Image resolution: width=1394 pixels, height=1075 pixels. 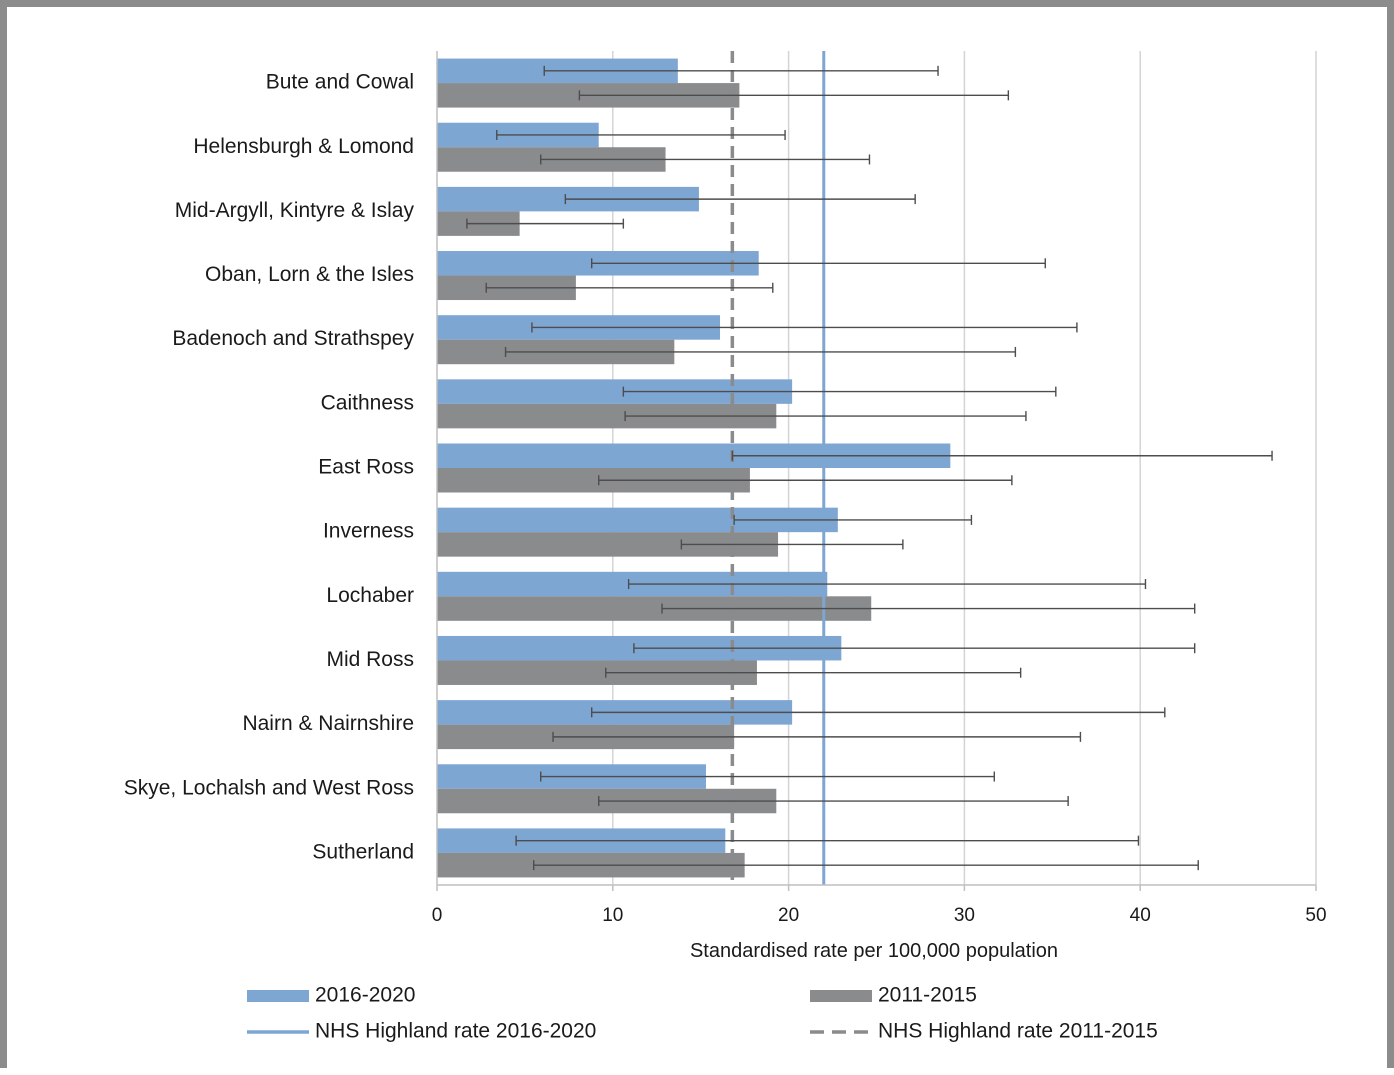 I want to click on x-tick-label: 20, so click(x=788, y=915).